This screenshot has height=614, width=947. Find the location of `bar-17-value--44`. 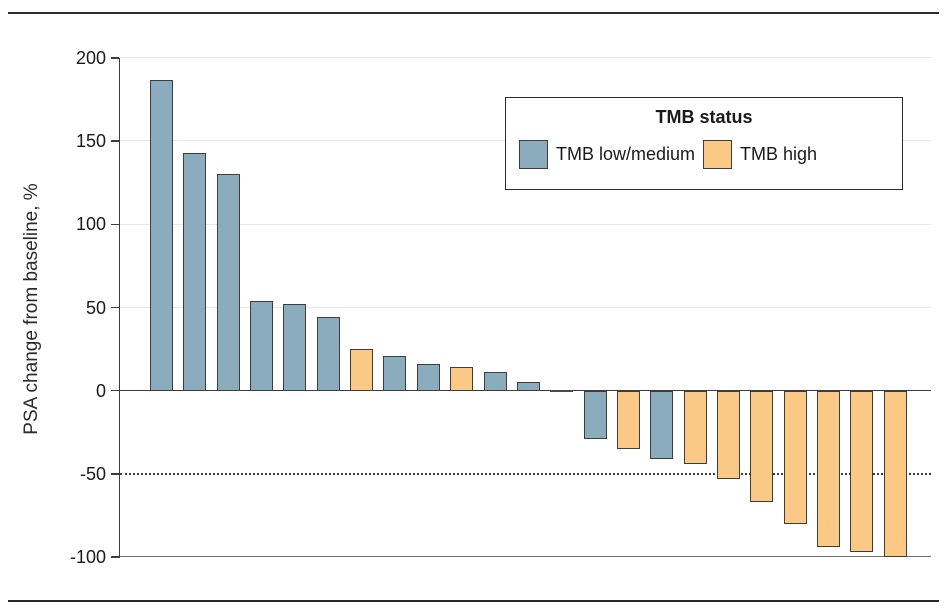

bar-17-value--44 is located at coordinates (695, 427).